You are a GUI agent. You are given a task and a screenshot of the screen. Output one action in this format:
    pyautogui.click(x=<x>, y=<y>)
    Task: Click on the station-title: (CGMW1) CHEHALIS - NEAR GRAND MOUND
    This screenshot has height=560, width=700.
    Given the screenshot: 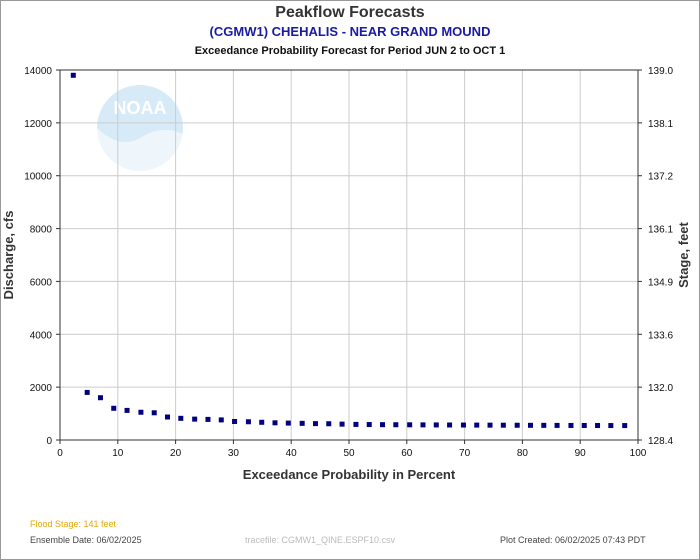 What is the action you would take?
    pyautogui.click(x=350, y=31)
    